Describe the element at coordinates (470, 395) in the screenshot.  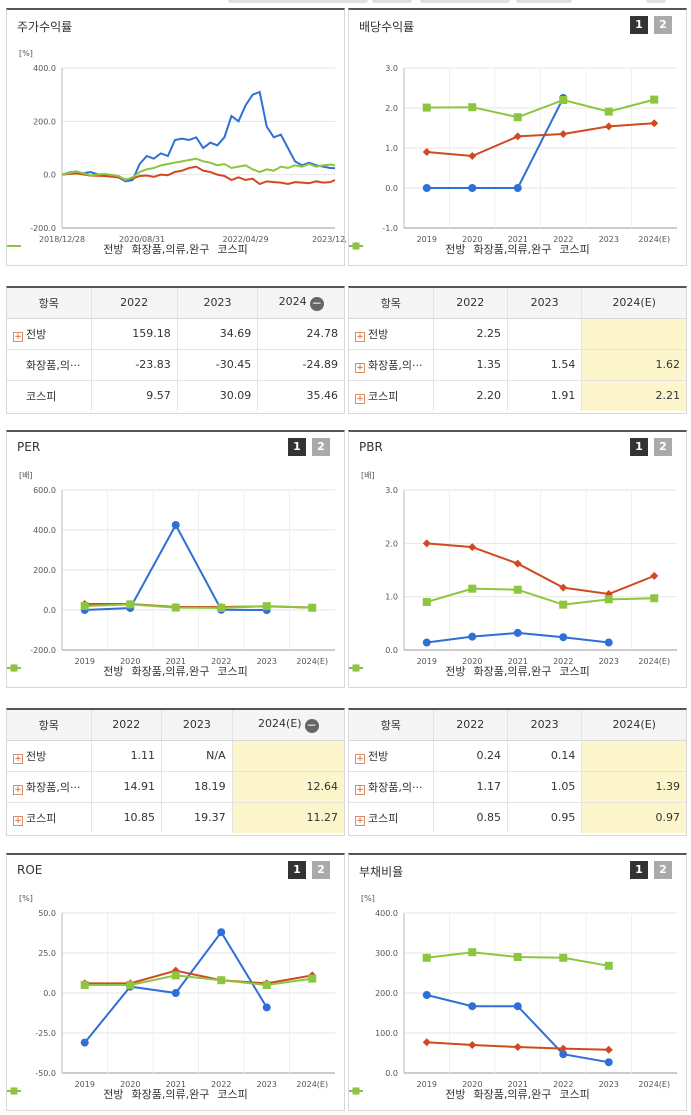
I see `table-cell: 2.20` at that location.